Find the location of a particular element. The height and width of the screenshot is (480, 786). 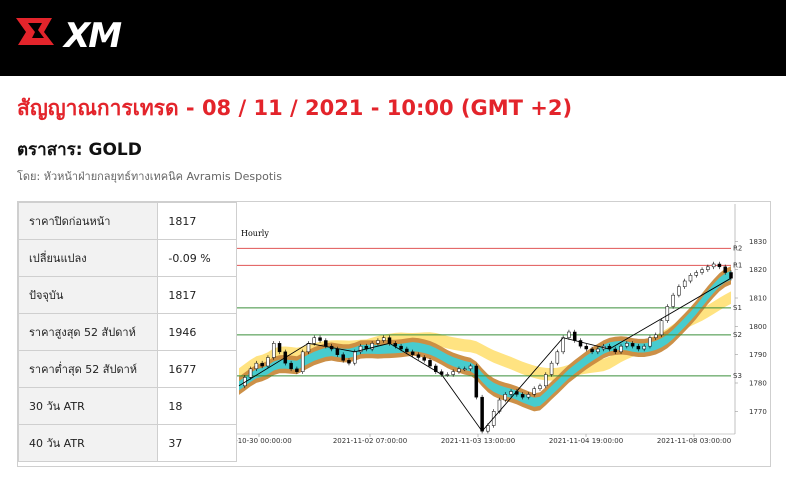

stat-label: ราคาสูงสุด 52 สัปดาห์ is located at coordinates (88, 332).